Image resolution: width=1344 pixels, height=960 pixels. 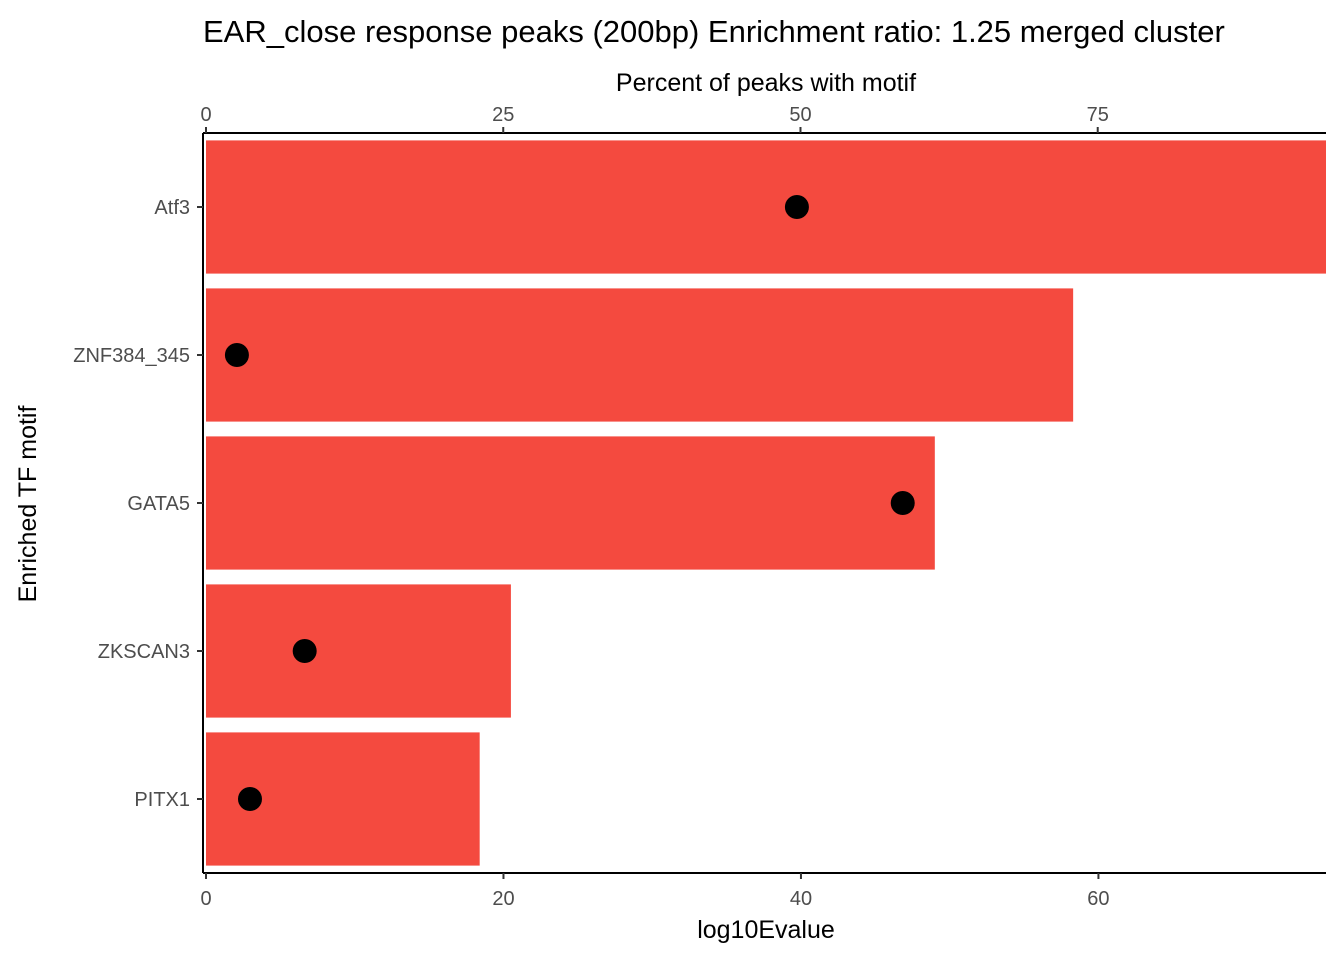 What do you see at coordinates (131, 356) in the screenshot?
I see `y-tick-label: ZNF384_345` at bounding box center [131, 356].